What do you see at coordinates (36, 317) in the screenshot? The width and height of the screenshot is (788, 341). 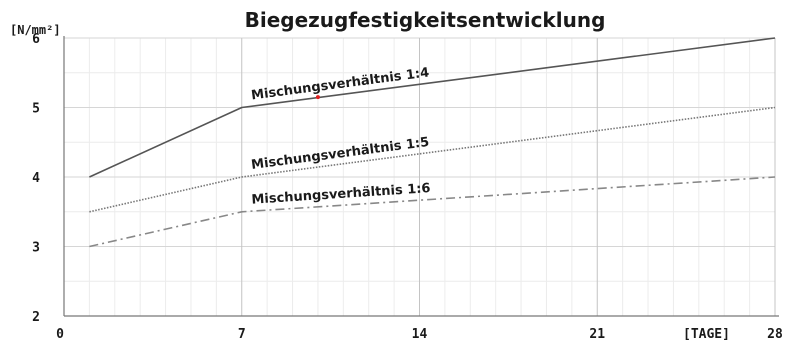 I see `y-tick-label: 2` at bounding box center [36, 317].